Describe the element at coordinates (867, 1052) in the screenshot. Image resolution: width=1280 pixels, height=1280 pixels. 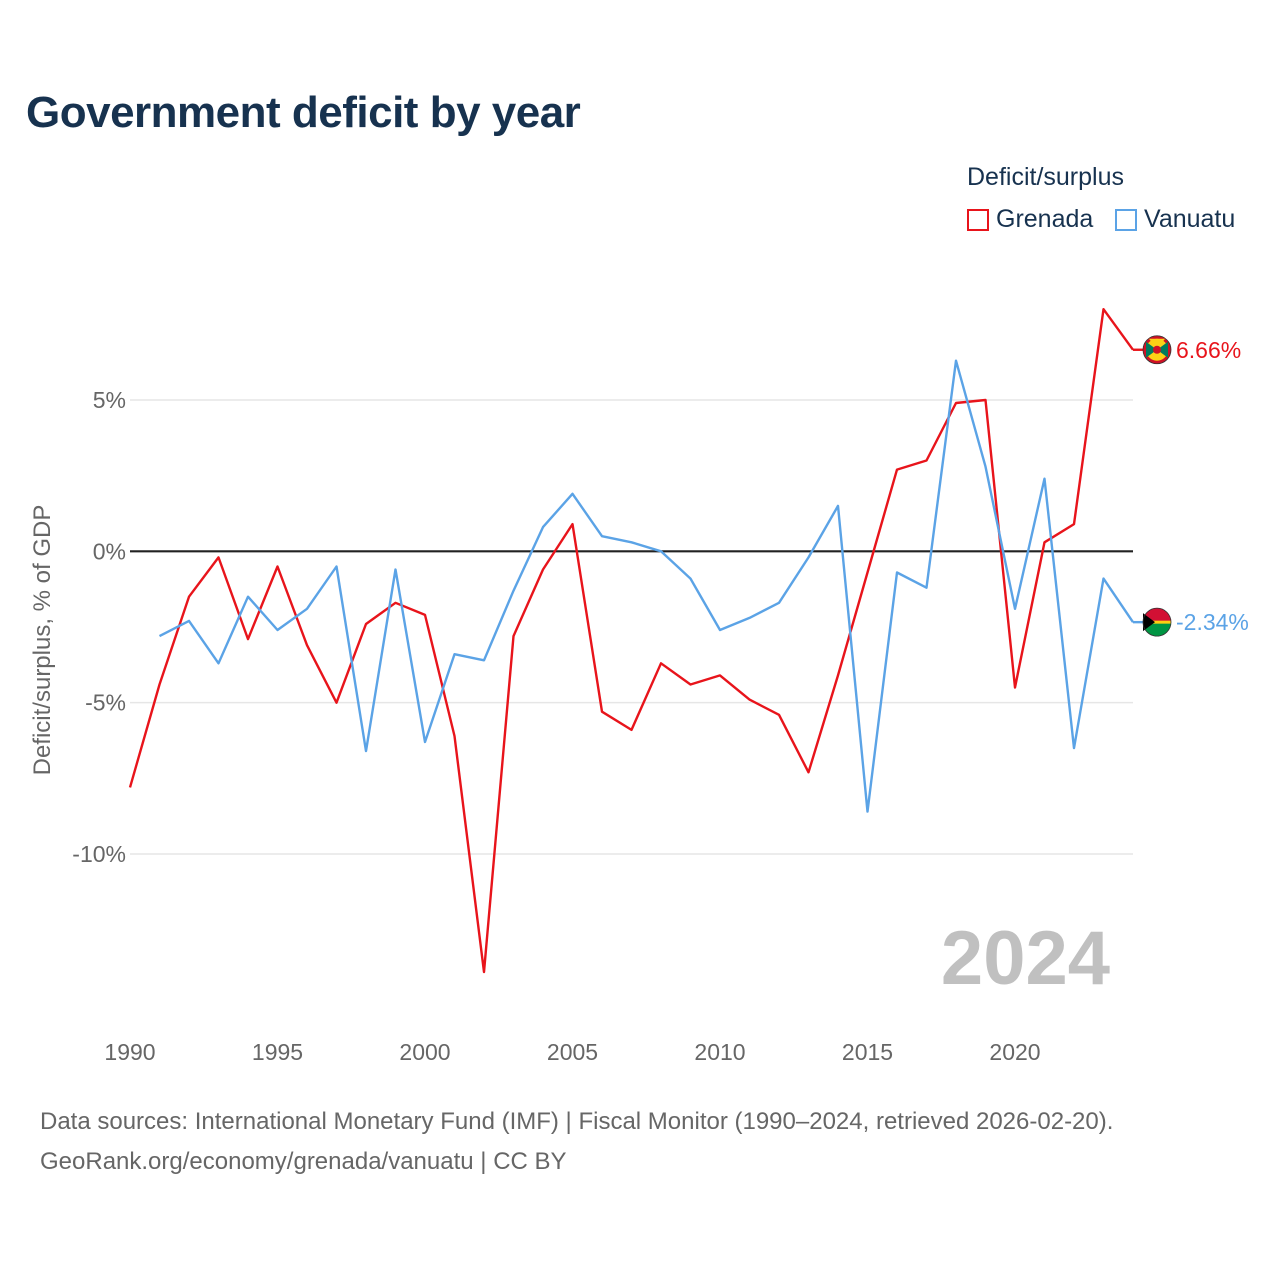
I see `x-tick-label: 2015` at that location.